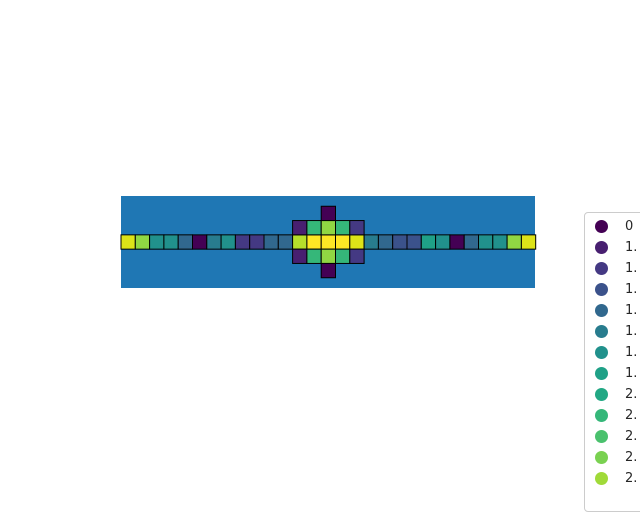 Image resolution: width=640 pixels, height=512 pixels. I want to click on cell-grid, so click(328, 242).